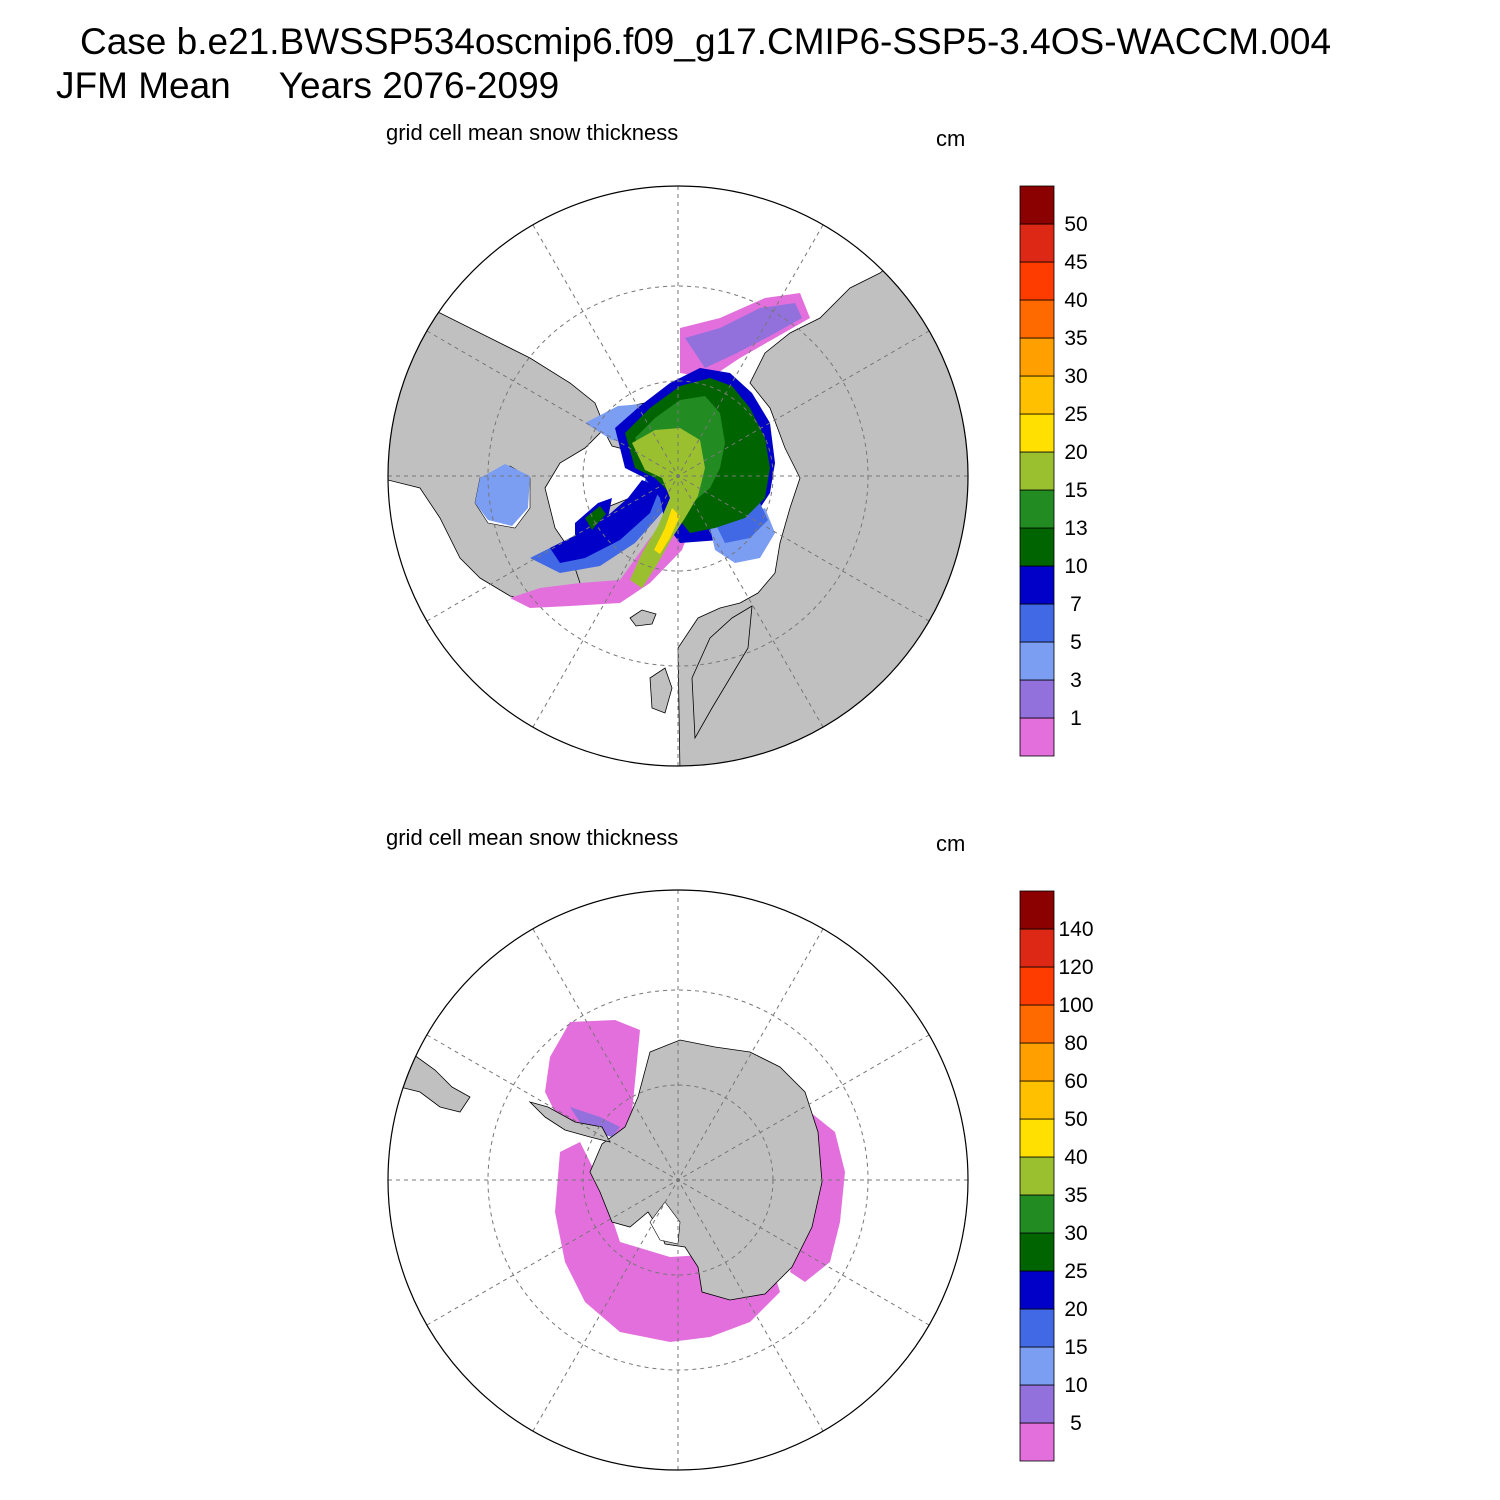 The height and width of the screenshot is (1500, 1500). What do you see at coordinates (1075, 1081) in the screenshot?
I see `colorbar-south-tick-label: 60` at bounding box center [1075, 1081].